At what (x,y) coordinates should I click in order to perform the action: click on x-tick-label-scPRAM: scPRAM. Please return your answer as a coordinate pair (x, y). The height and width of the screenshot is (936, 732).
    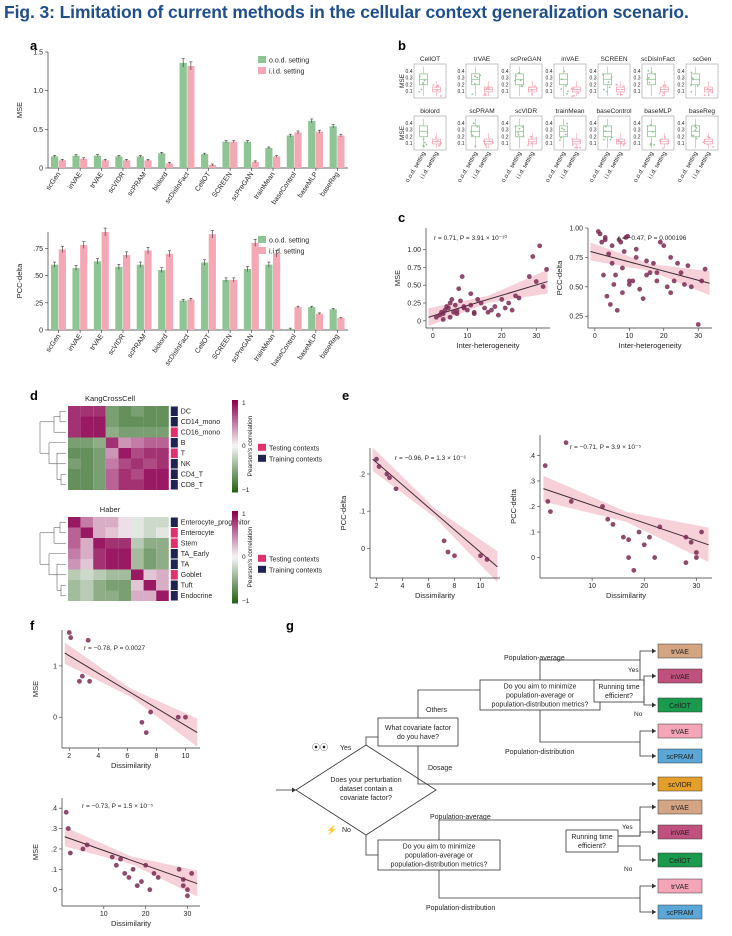
    Looking at the image, I should click on (137, 346).